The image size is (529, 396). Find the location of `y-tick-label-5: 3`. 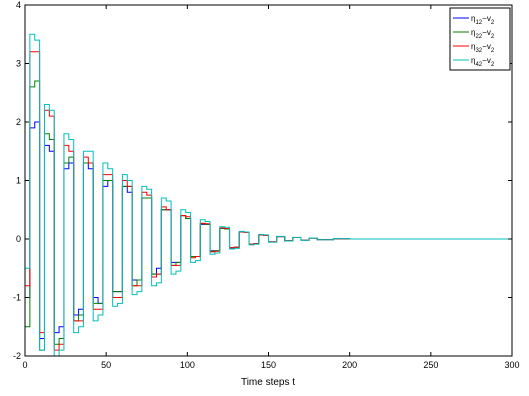

y-tick-label-5: 3 is located at coordinates (18, 64).